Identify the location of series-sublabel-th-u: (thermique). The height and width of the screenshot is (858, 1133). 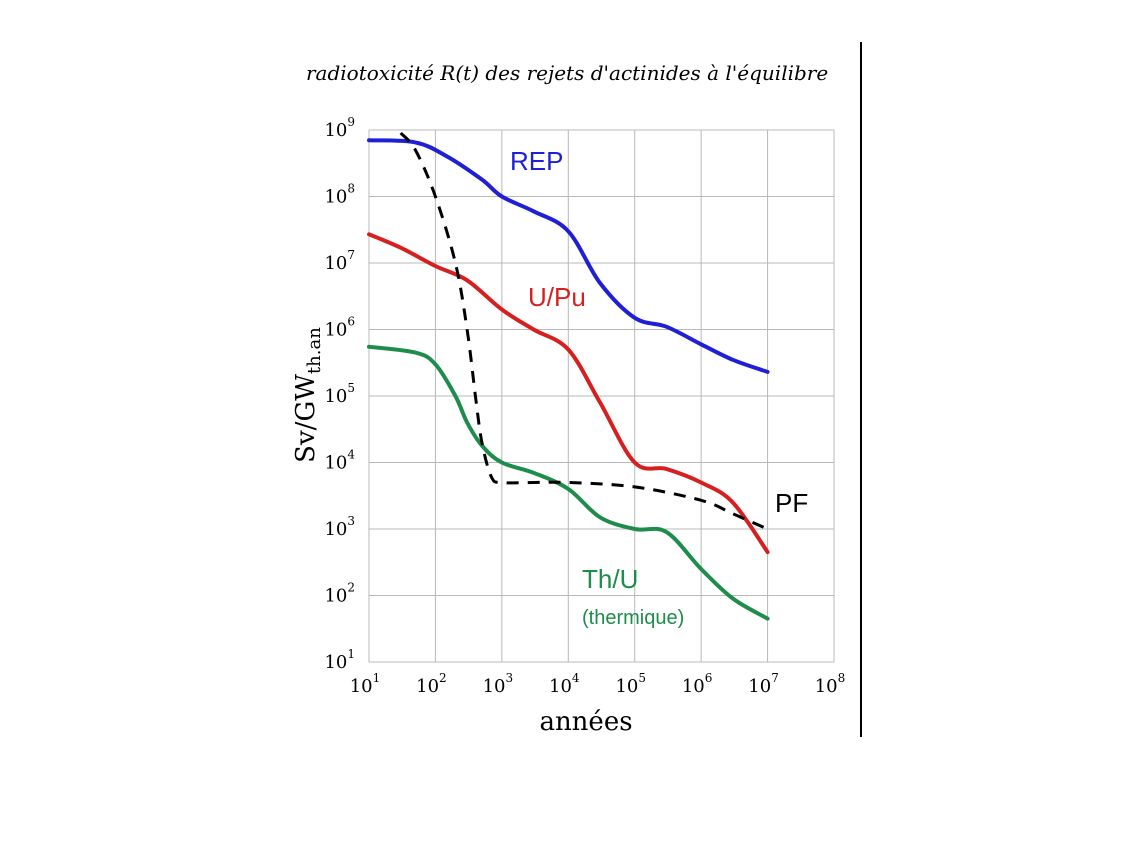
(633, 618).